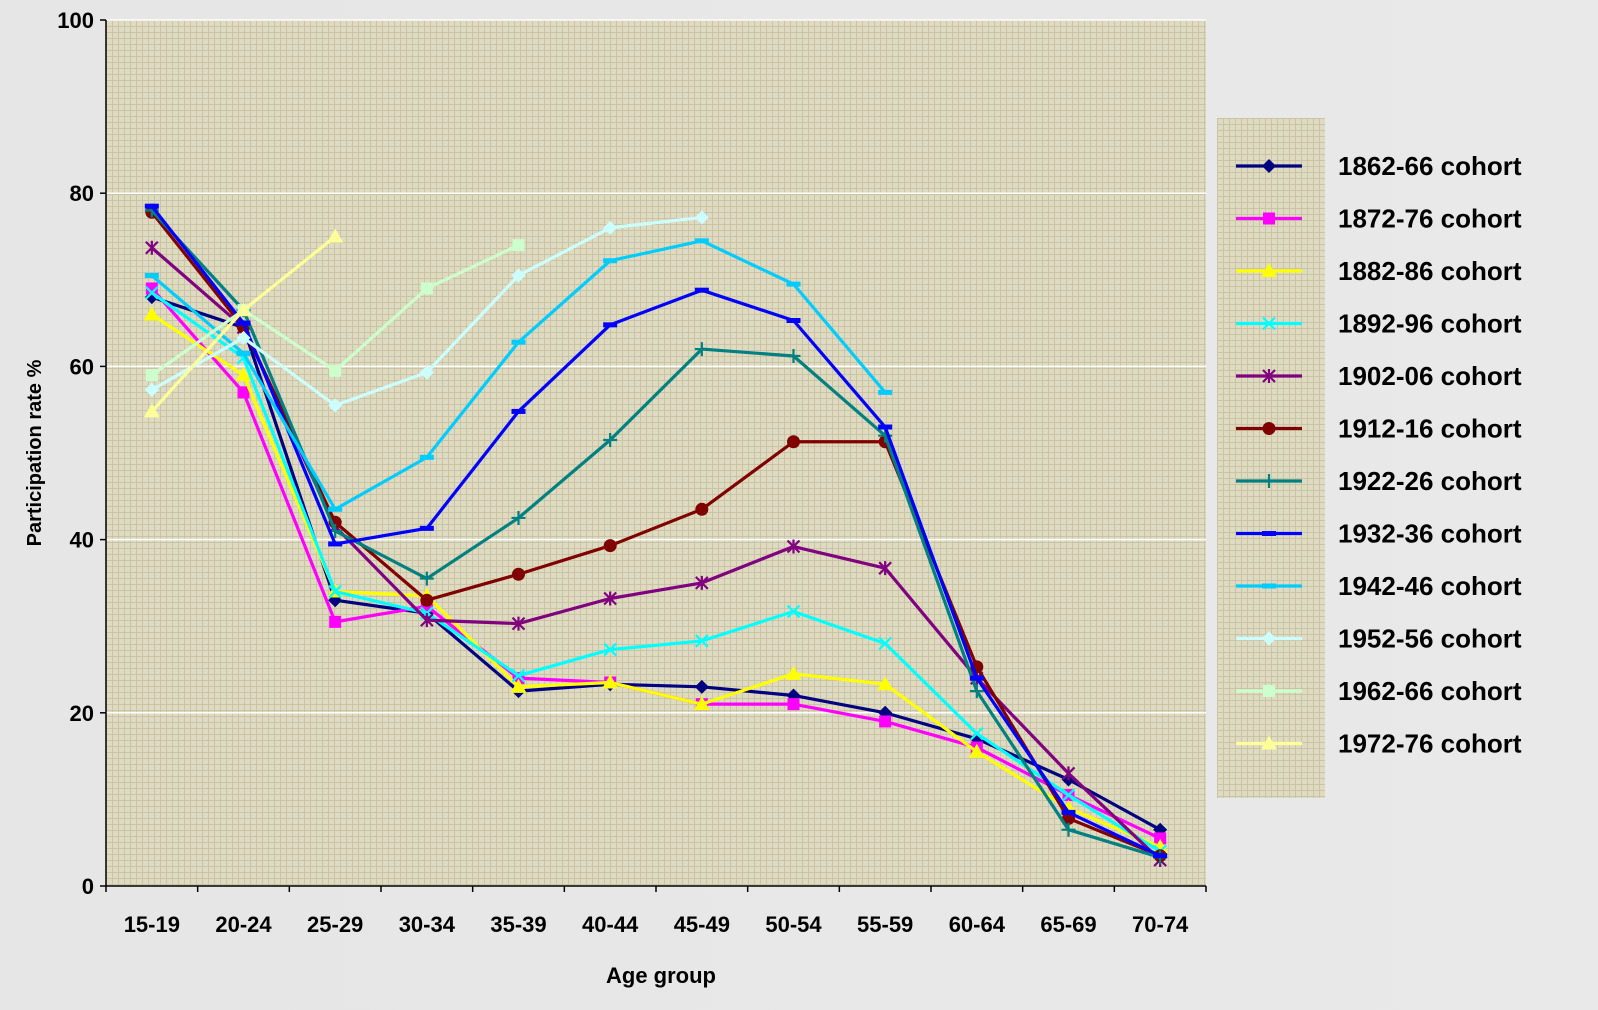  What do you see at coordinates (1068, 924) in the screenshot?
I see `x-tick-label-65-69: 65-69` at bounding box center [1068, 924].